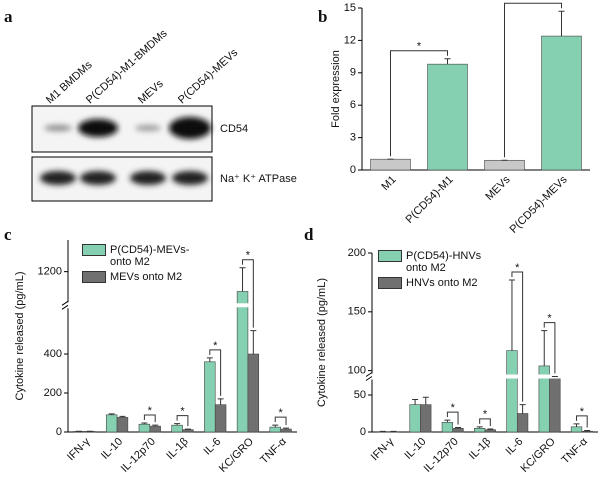 This screenshot has width=600, height=490. I want to click on legend-label: HNVs onto M2, so click(442, 283).